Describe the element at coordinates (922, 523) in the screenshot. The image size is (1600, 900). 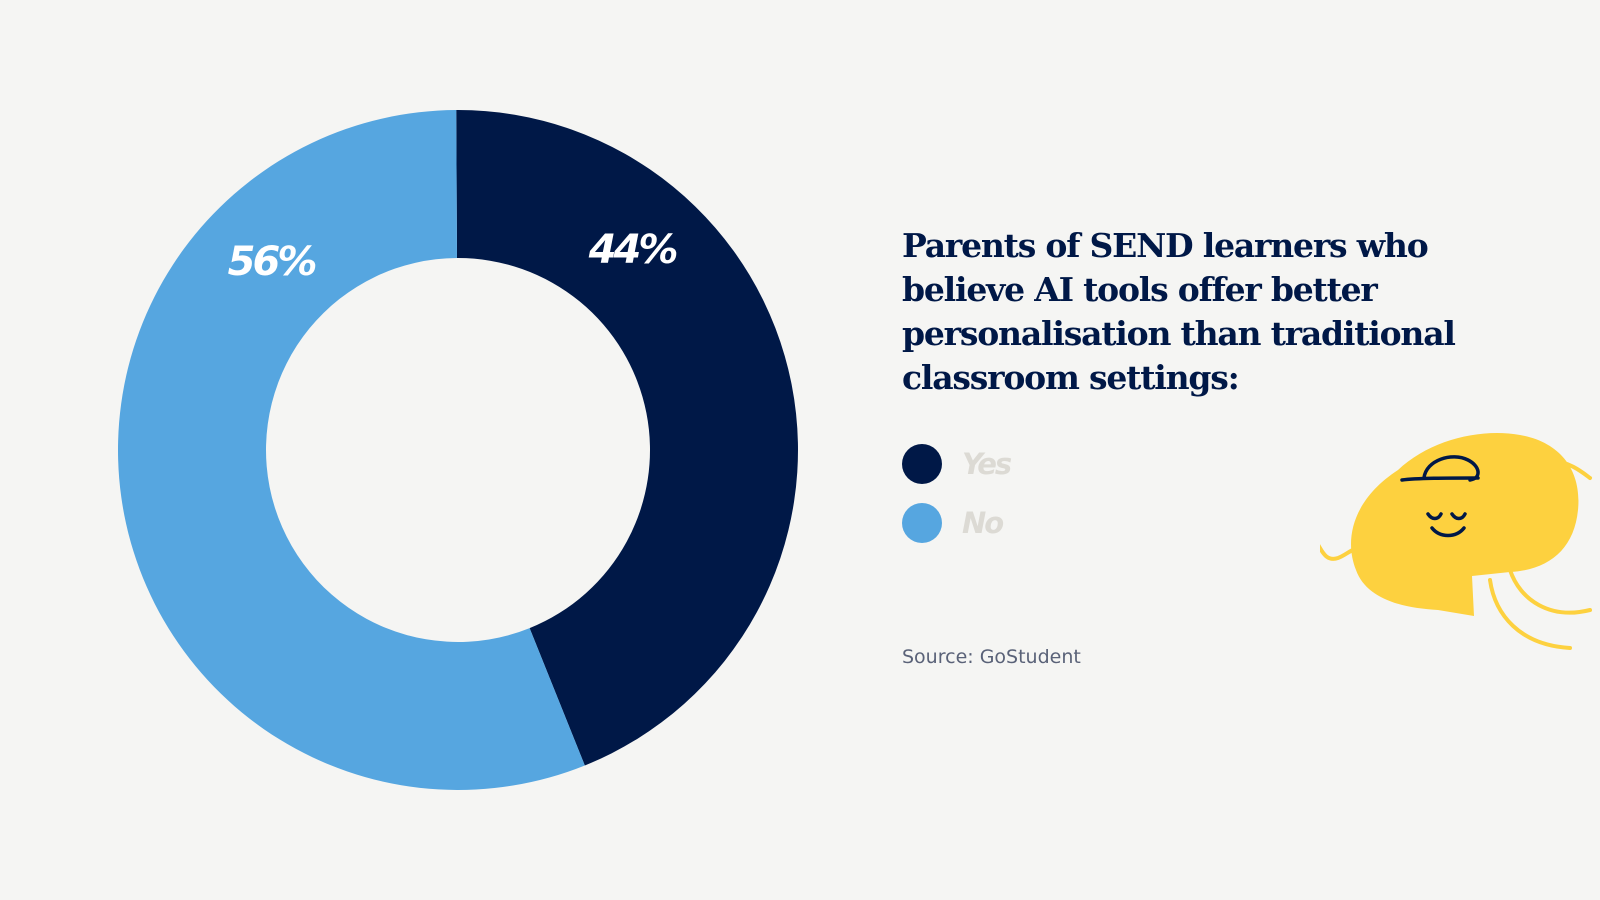
I see `legend-swatch-no` at that location.